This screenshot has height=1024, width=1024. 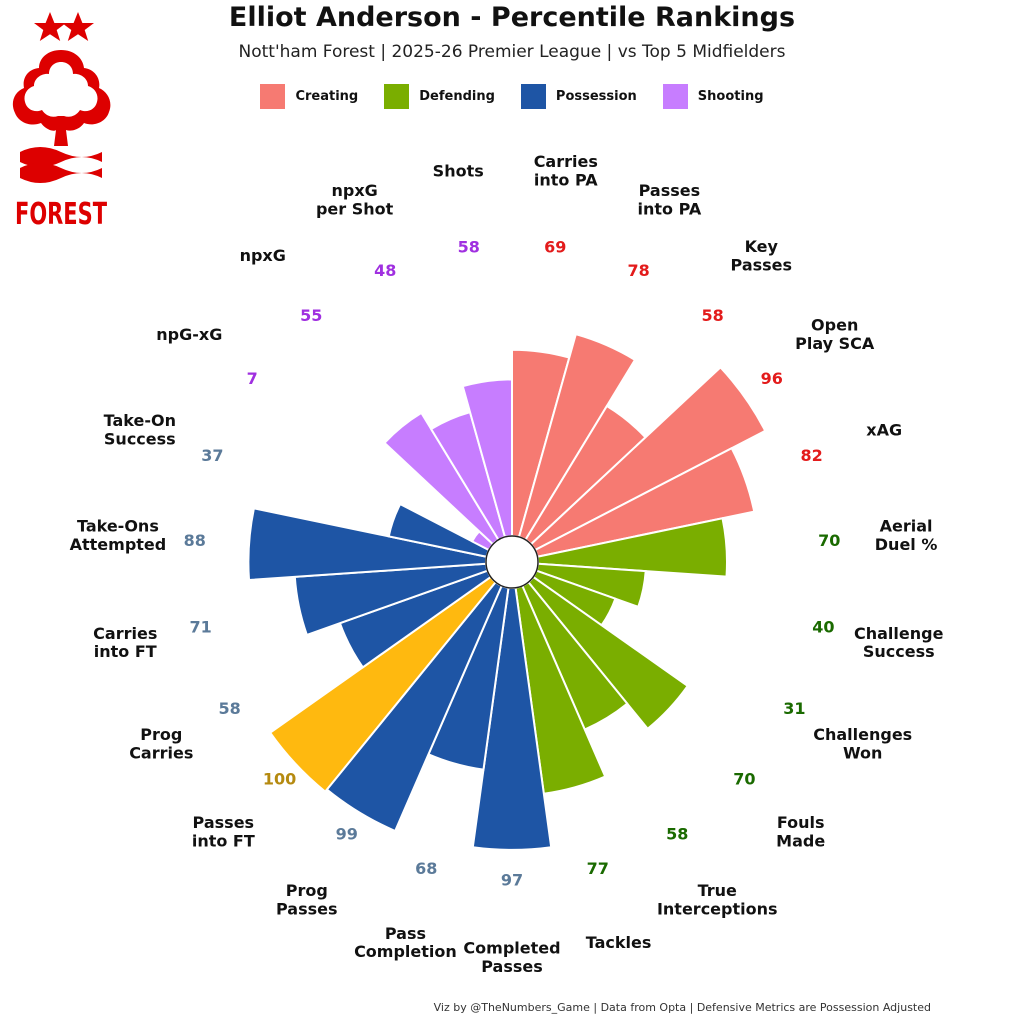 What do you see at coordinates (512, 17) in the screenshot?
I see `chart-title: Elliot Anderson - Percentile Rankings` at bounding box center [512, 17].